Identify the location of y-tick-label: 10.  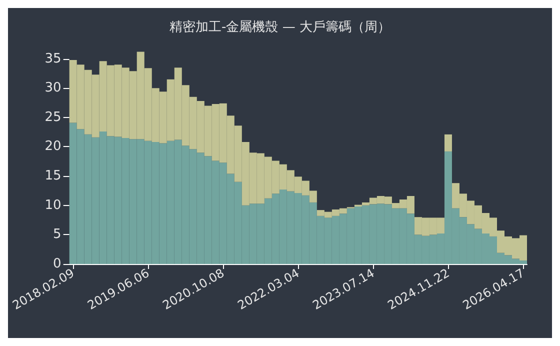
(53, 205).